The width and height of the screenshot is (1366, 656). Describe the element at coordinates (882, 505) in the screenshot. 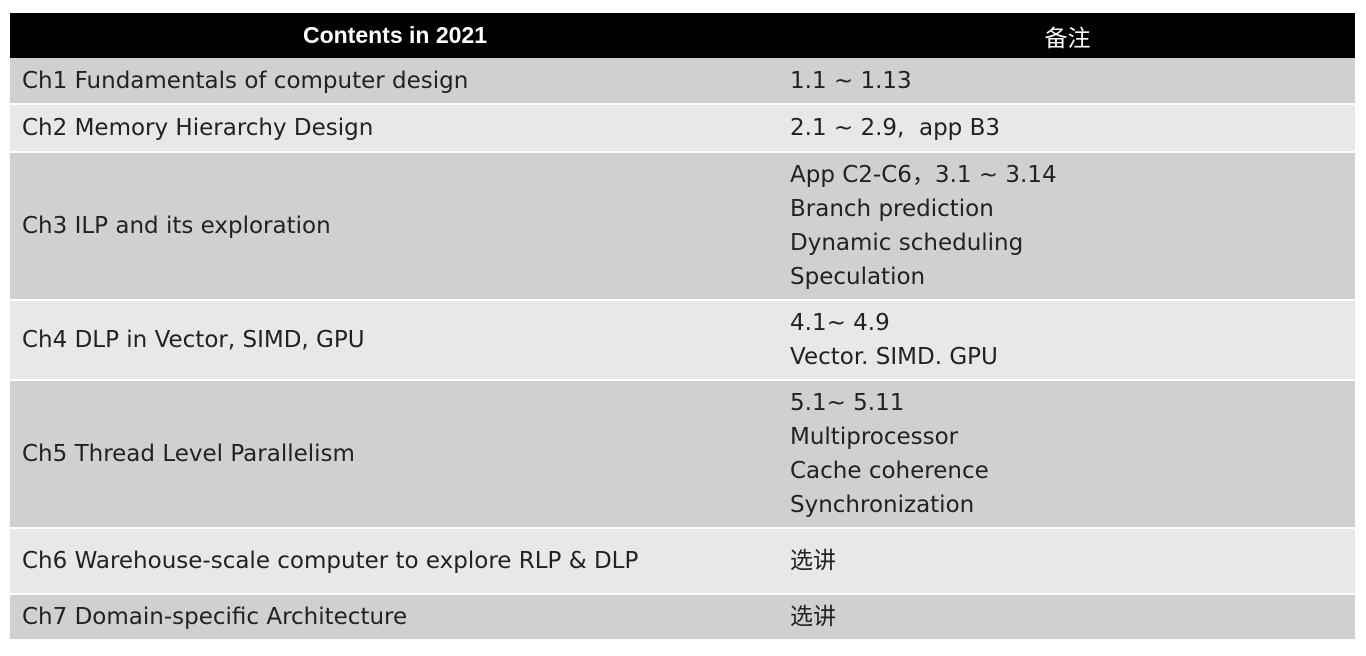

I see `notes-line: Synchronization` at that location.